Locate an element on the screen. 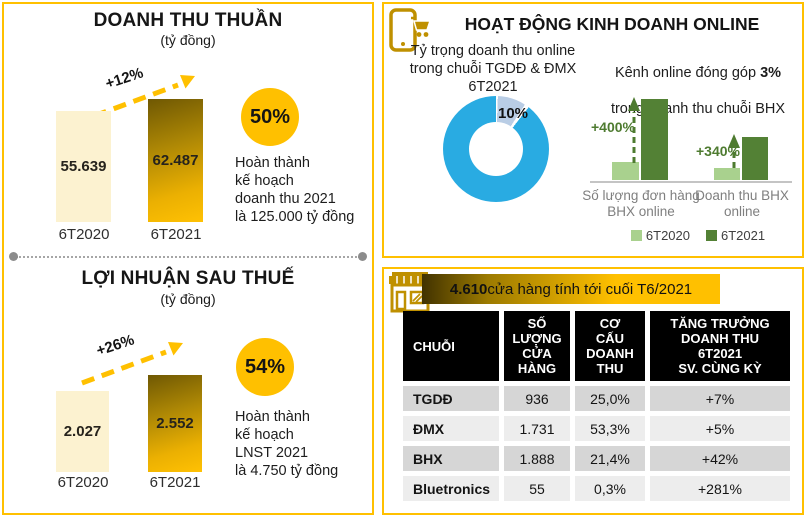 This screenshot has height=517, width=806. table-cell-chain: Bluetronics is located at coordinates (451, 488).